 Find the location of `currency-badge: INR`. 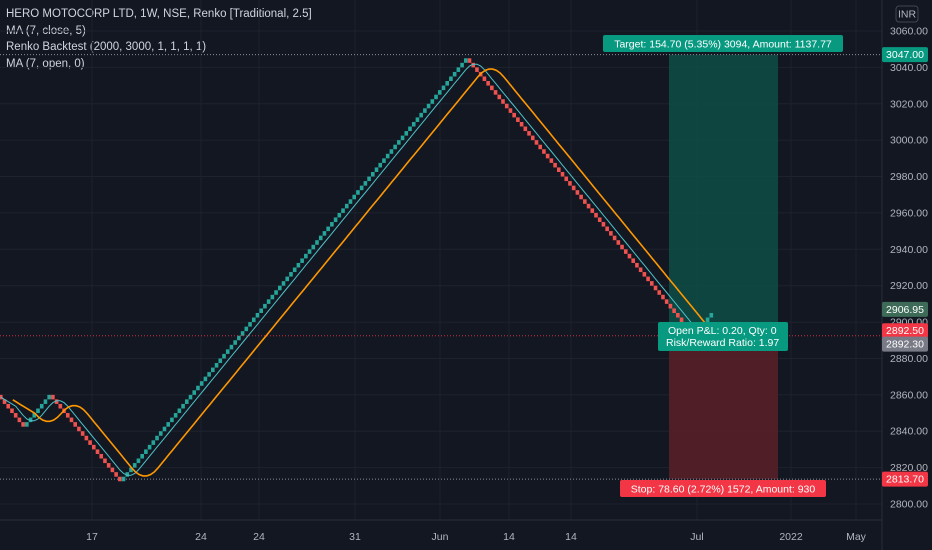

currency-badge: INR is located at coordinates (907, 14).